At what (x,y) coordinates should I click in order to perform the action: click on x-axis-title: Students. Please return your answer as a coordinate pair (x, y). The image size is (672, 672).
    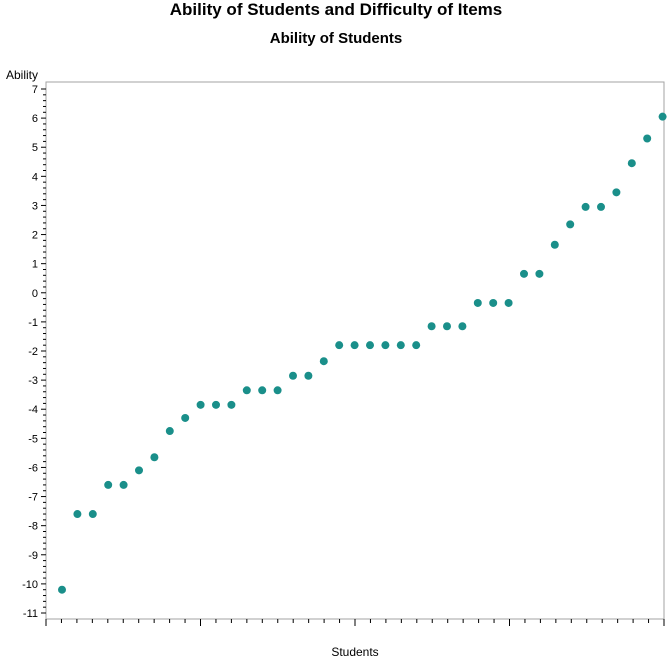
    Looking at the image, I should click on (354, 652).